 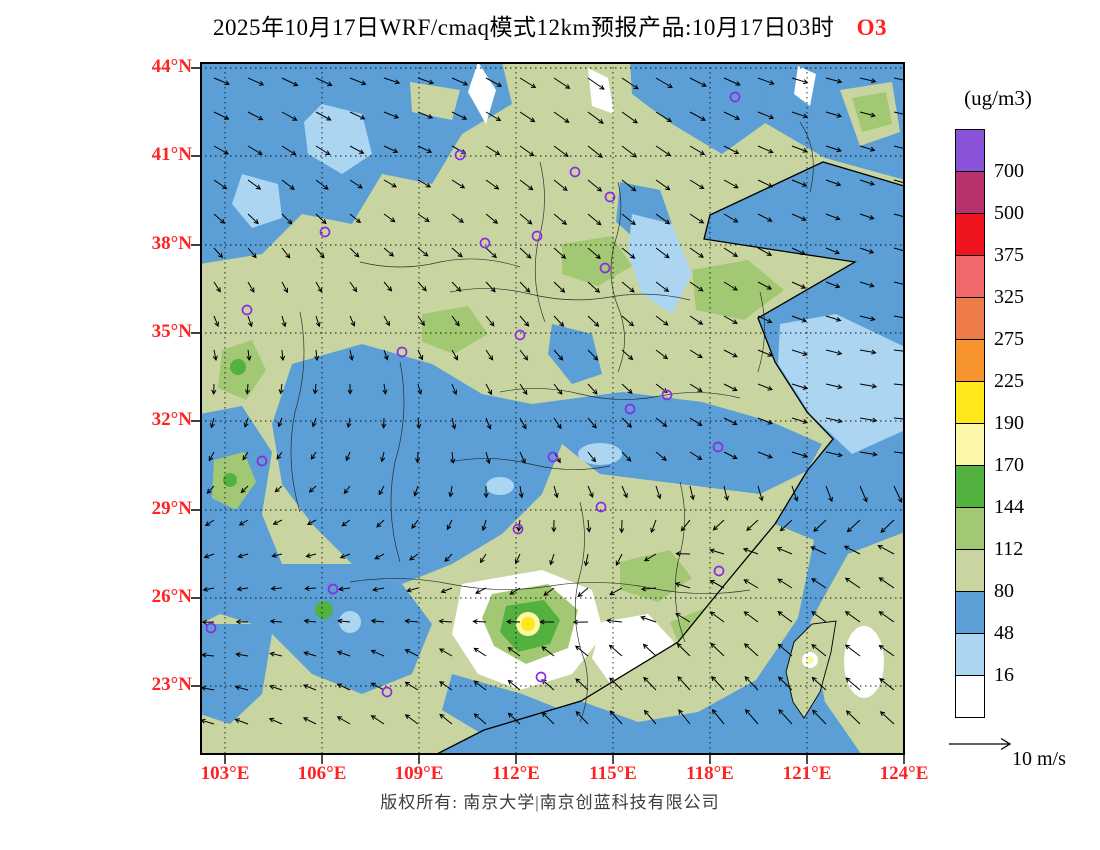 I want to click on color-legend: 700 500 375 325 275 225 190 170 144 112 80 48 16, so click(x=989, y=423).